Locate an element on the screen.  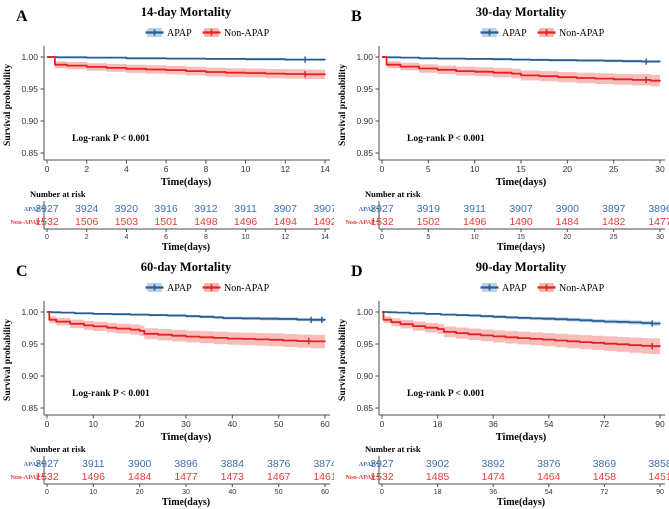
risk-count: 1492 is located at coordinates (323, 222).